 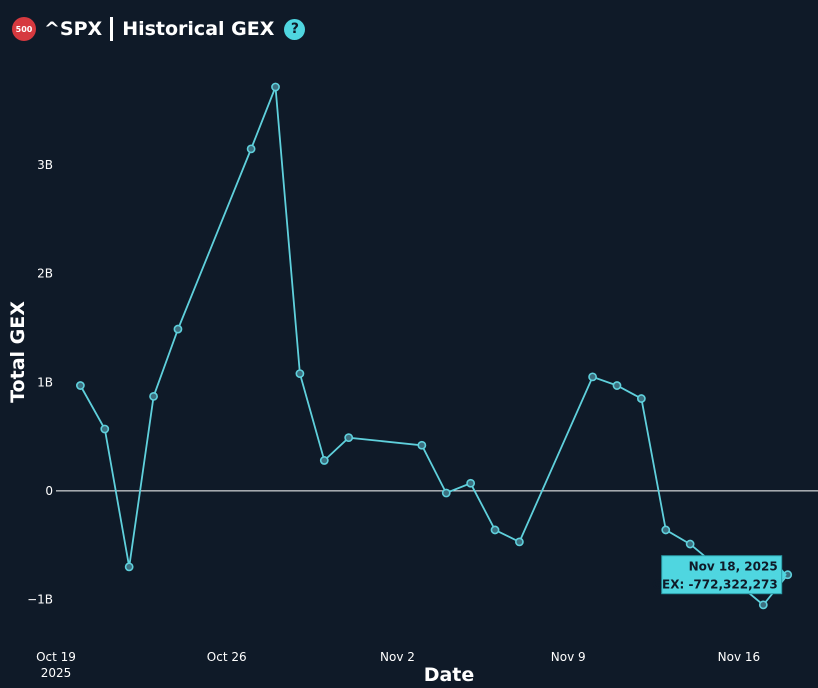 What do you see at coordinates (18, 352) in the screenshot?
I see `y-axis-title: Total GEX` at bounding box center [18, 352].